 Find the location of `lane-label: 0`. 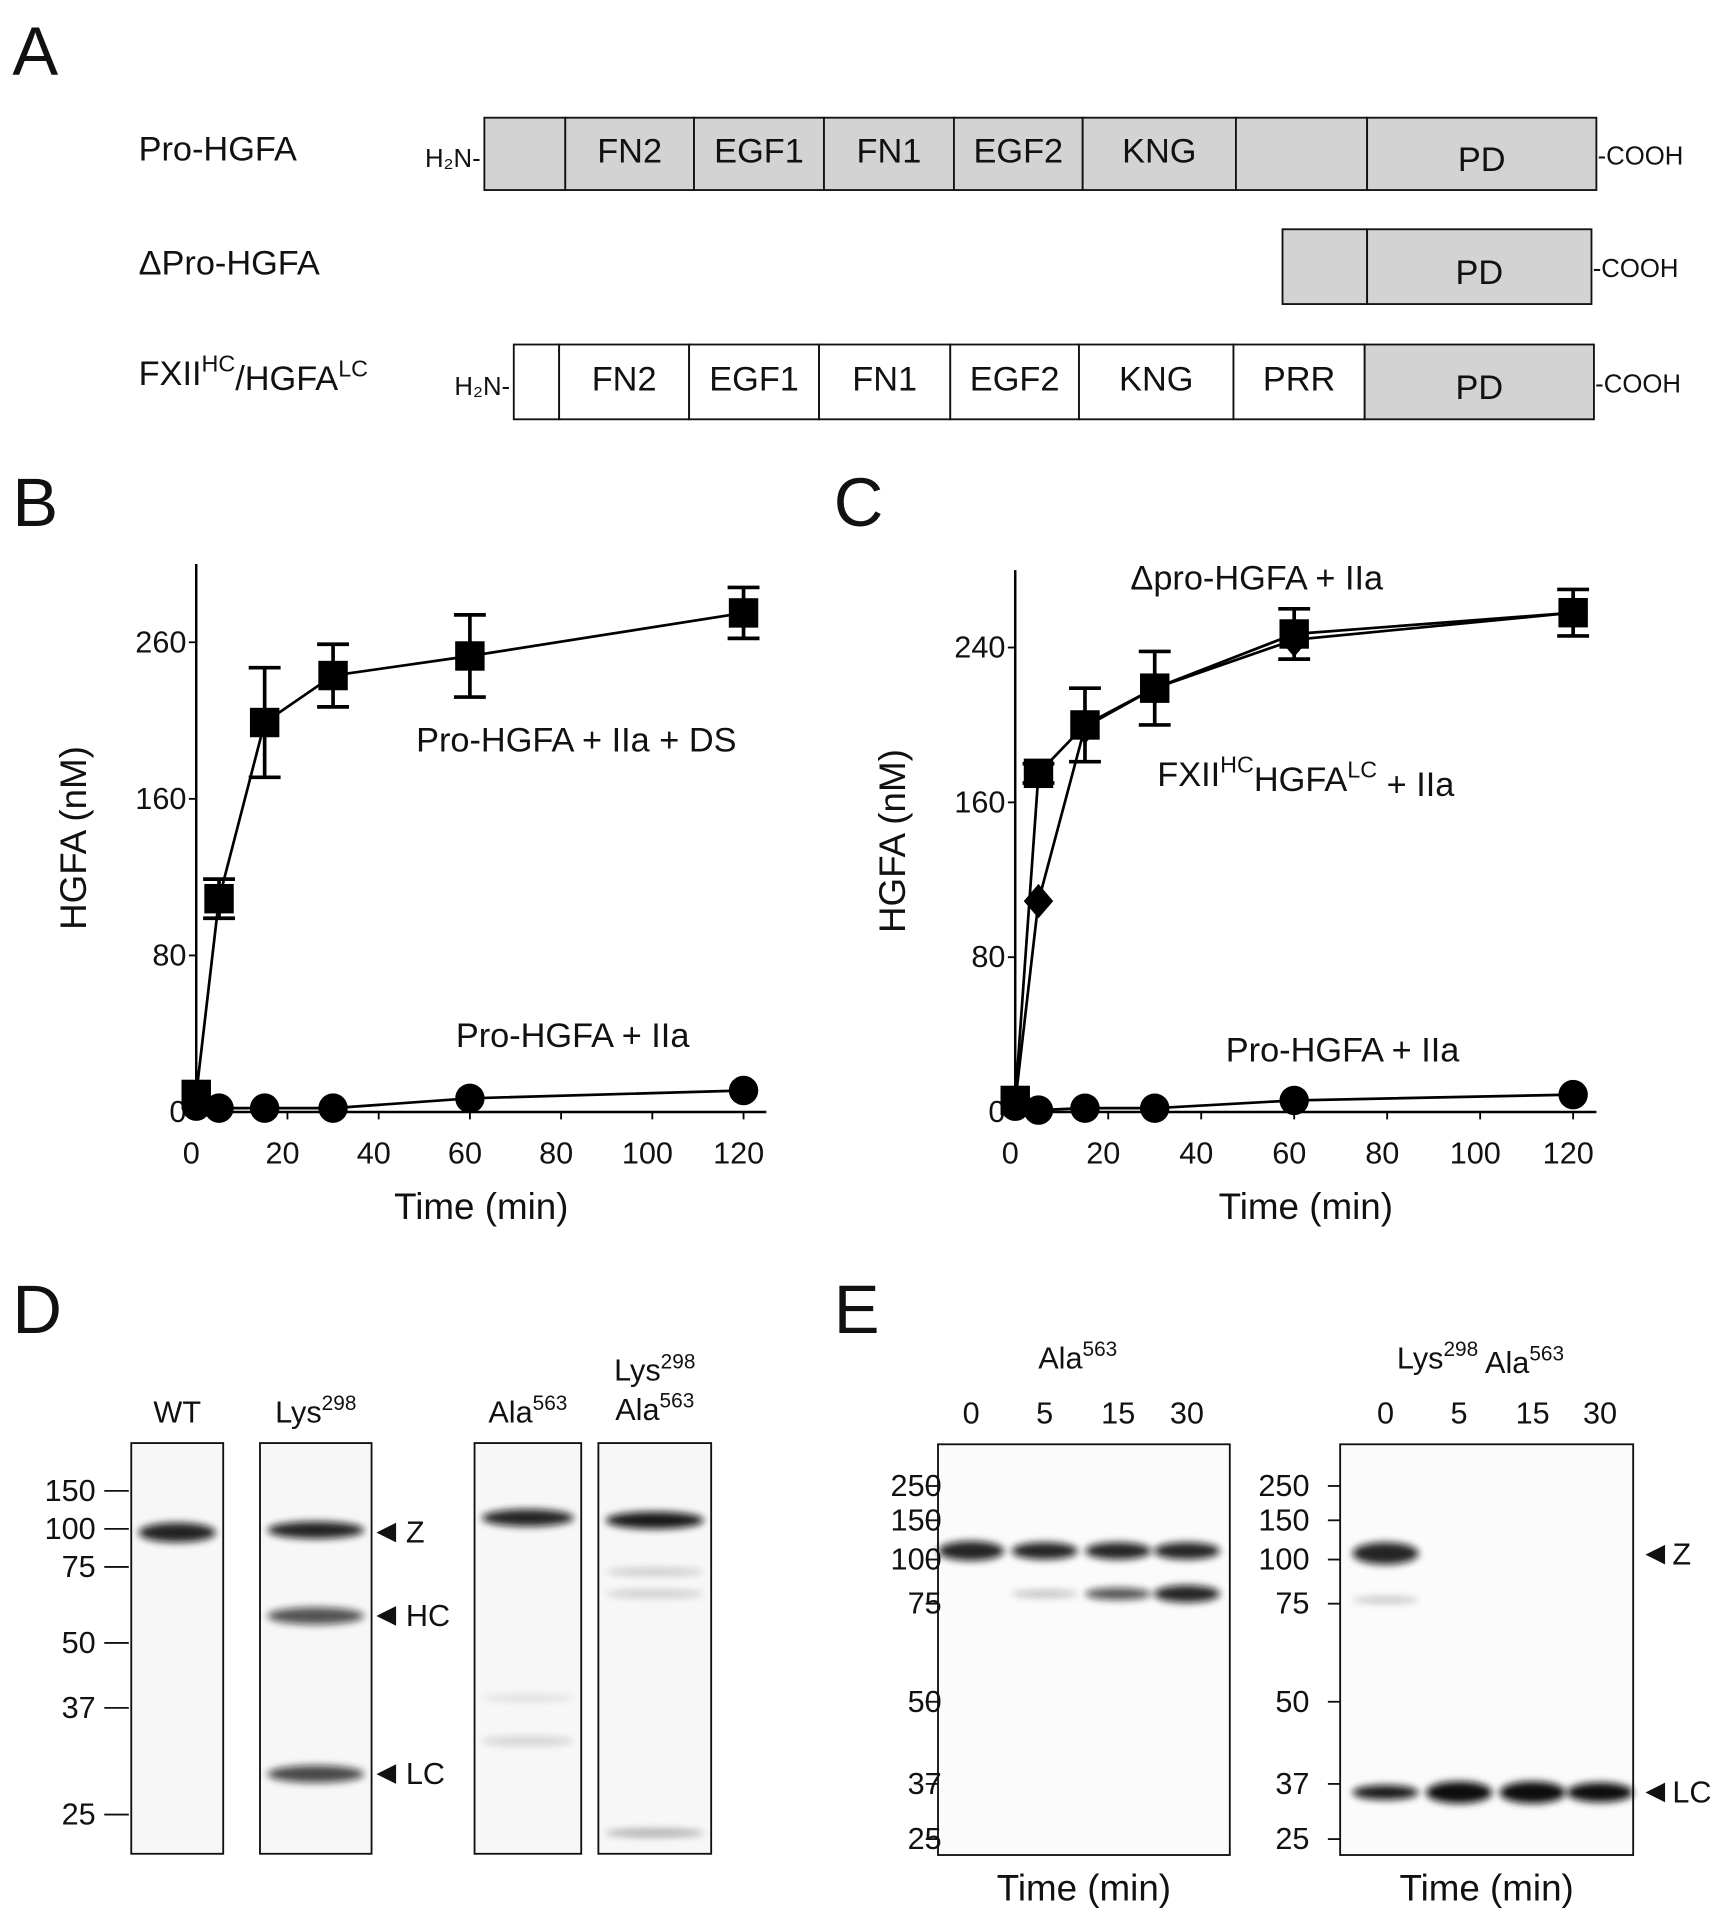

lane-label: 0 is located at coordinates (971, 1414).